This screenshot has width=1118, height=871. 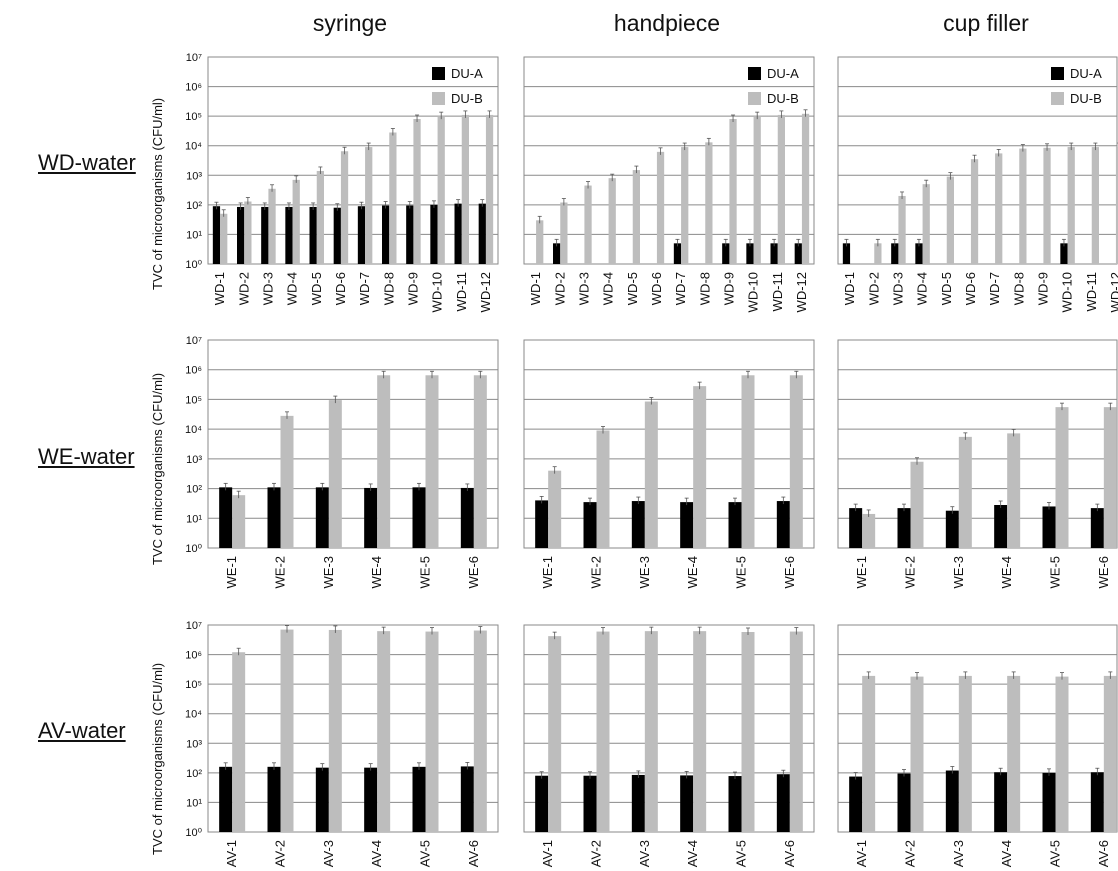 I want to click on panel-we-handpiece: WE-1 WE-2 WE-3 WE-4 WE-5 WE-6, so click(x=669, y=464).